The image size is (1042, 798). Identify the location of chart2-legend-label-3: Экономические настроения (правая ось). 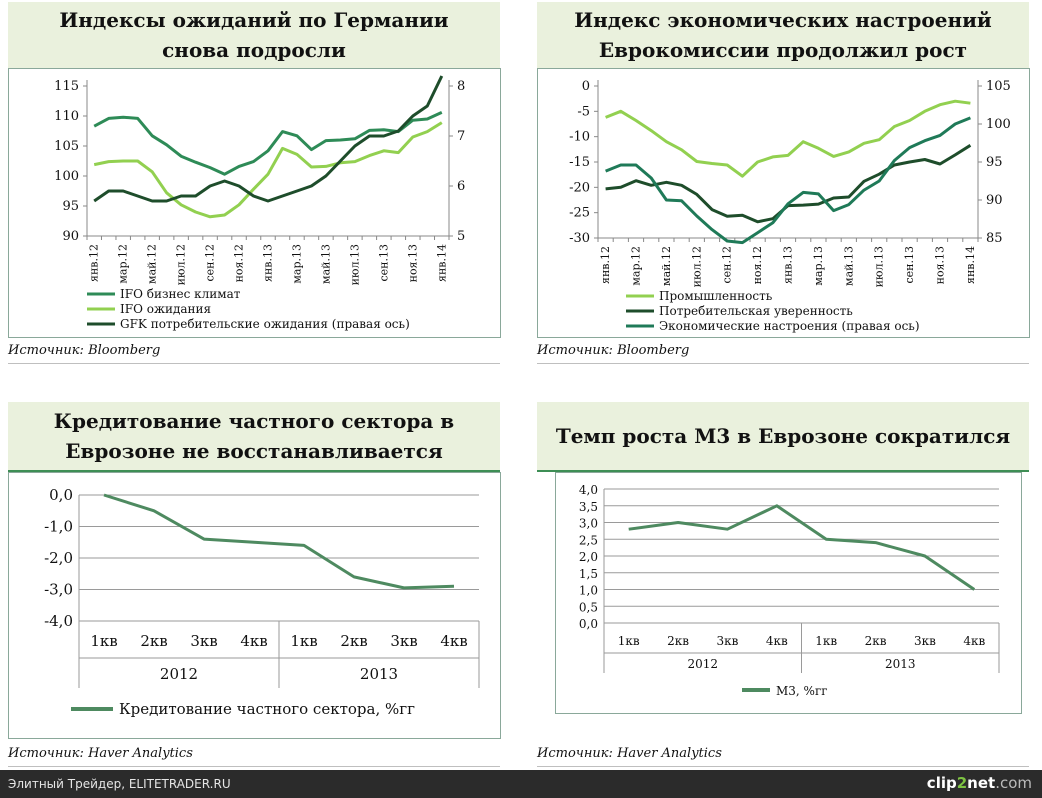
(789, 326).